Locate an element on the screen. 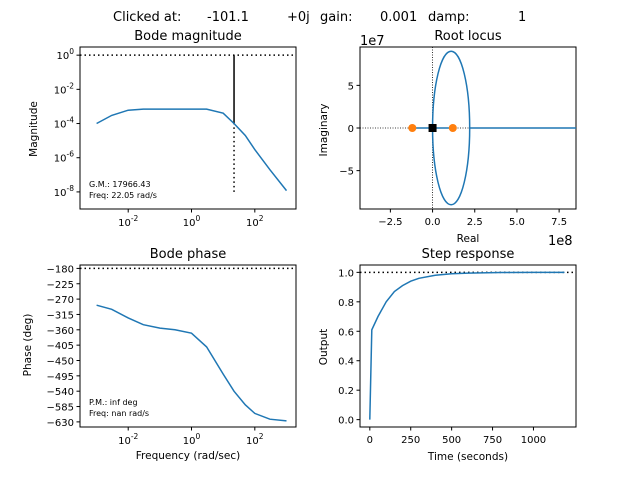 Image resolution: width=640 pixels, height=480 pixels. bode-magnitude-ytick-label-4: 10⁻⁸ is located at coordinates (64, 191).